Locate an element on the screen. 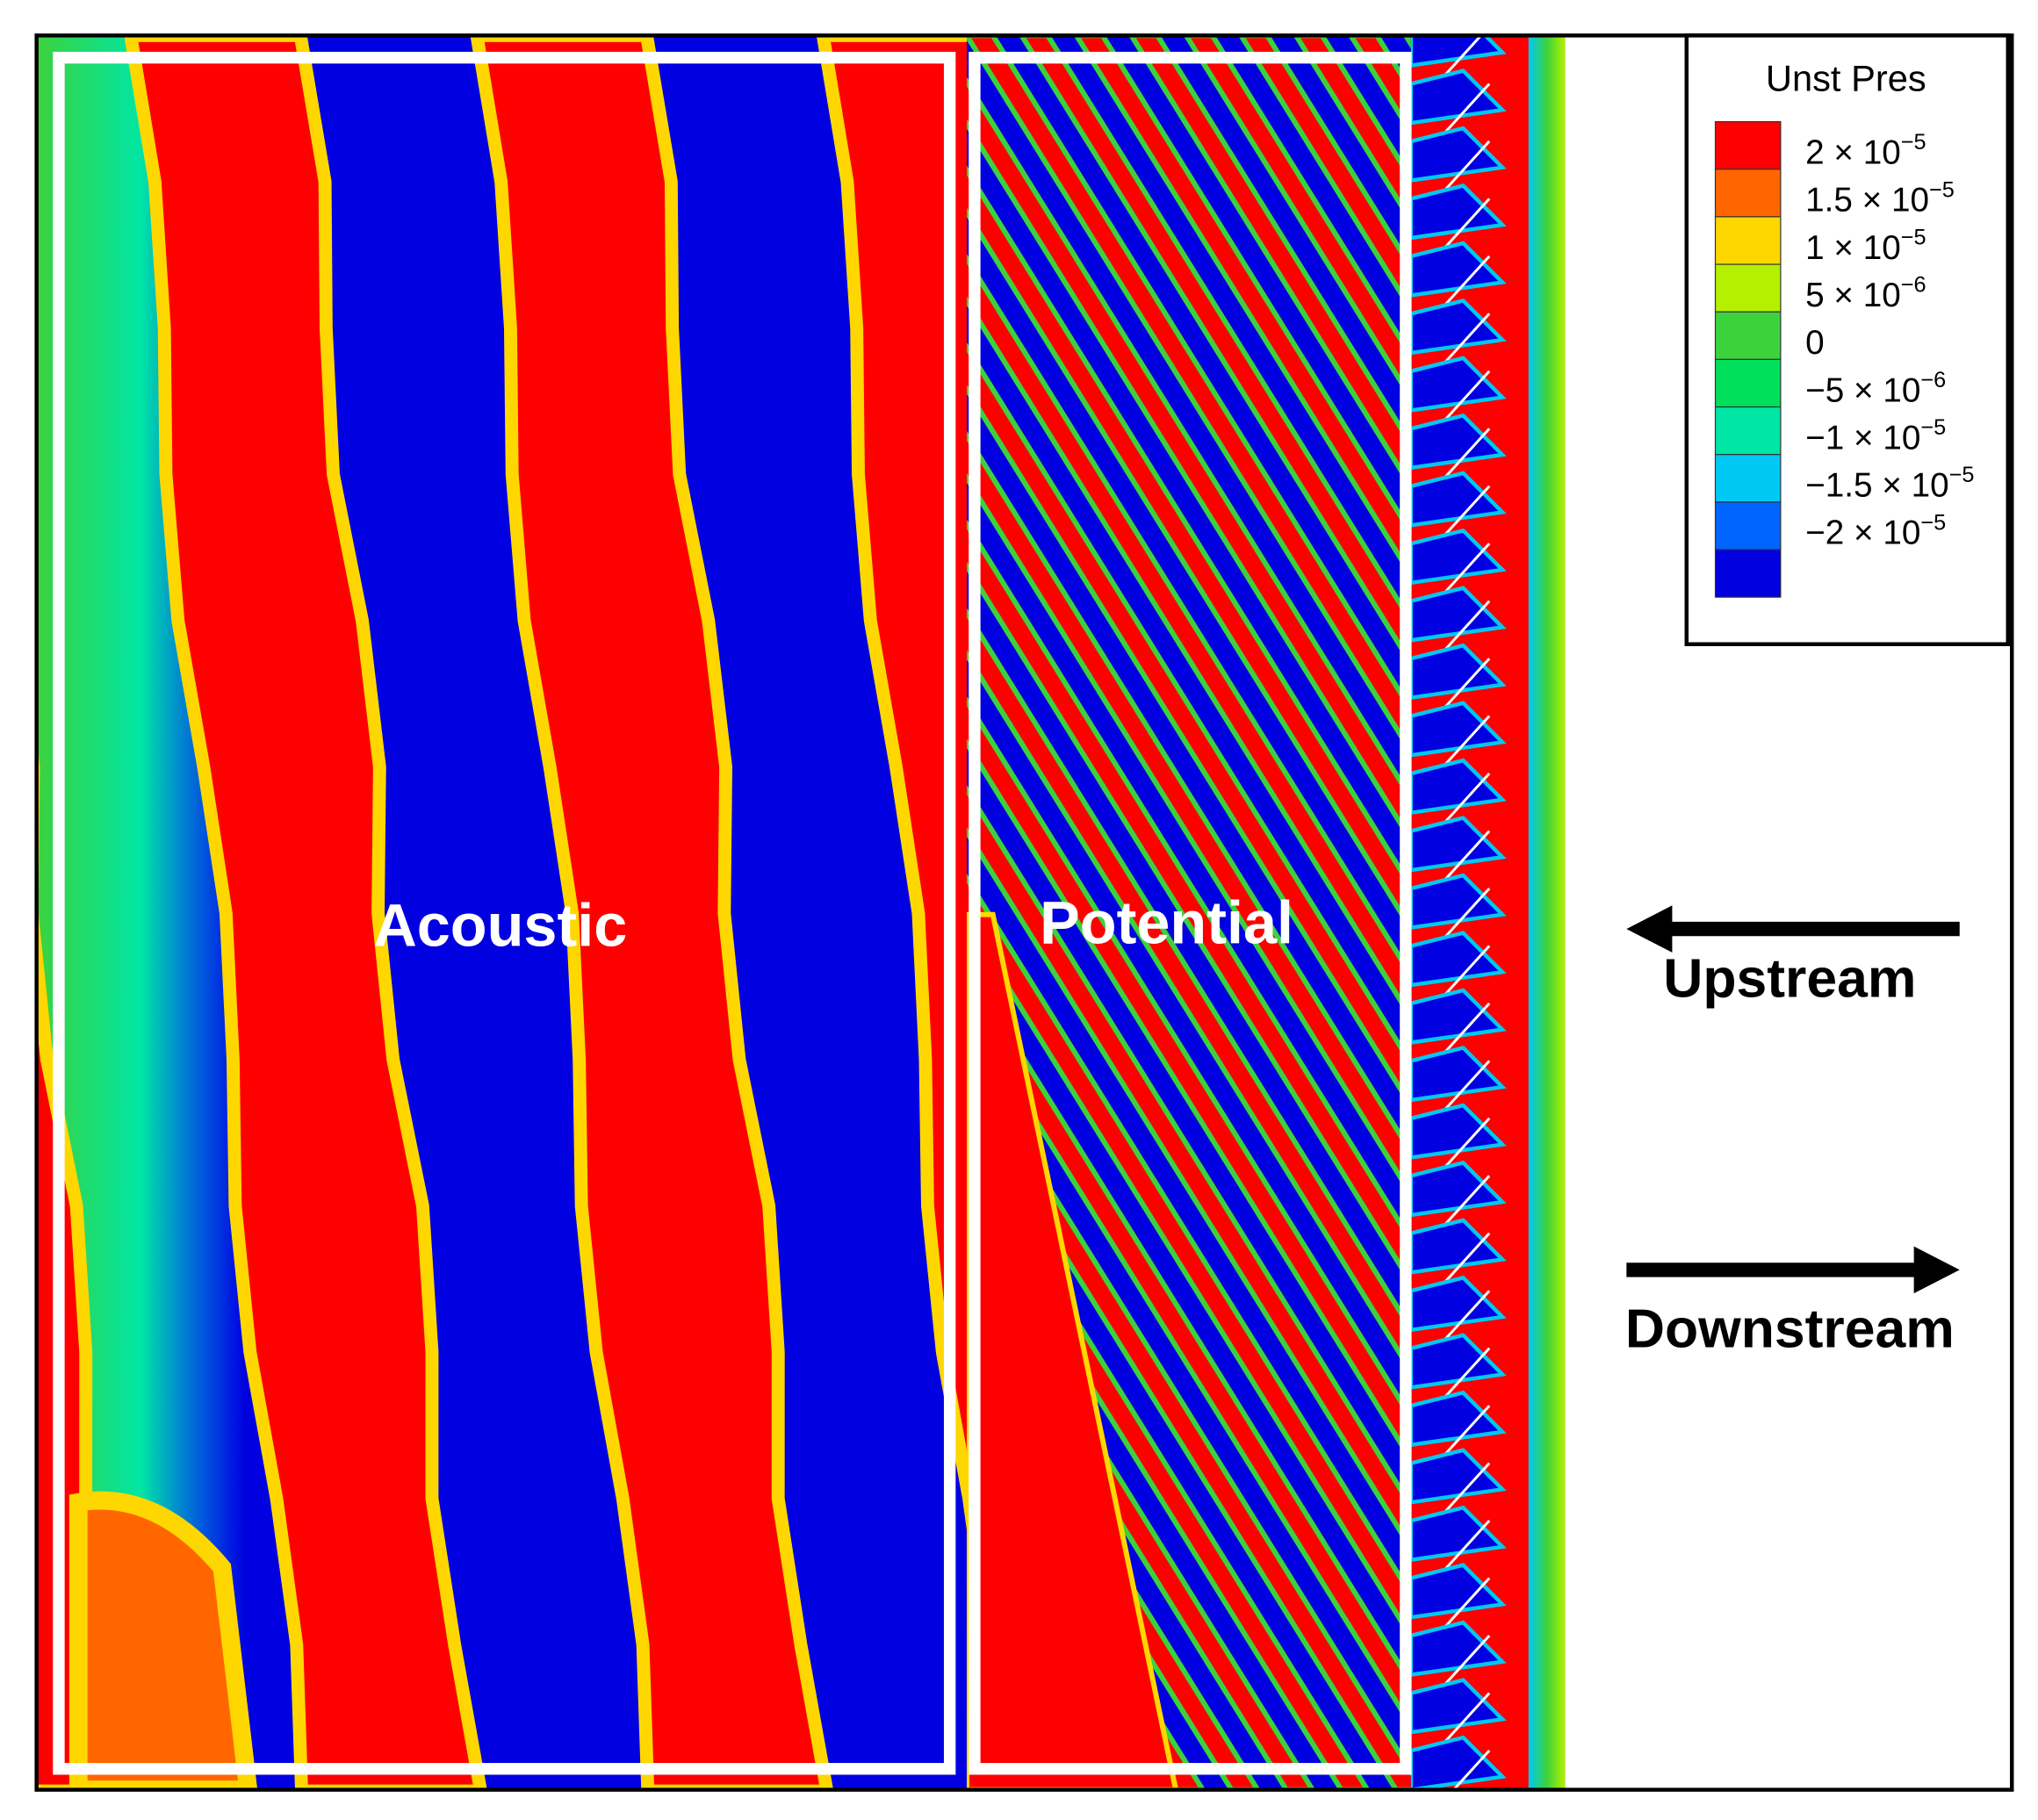 The width and height of the screenshot is (2038, 1820). legend-label-base: 2 × 10 is located at coordinates (1853, 153).